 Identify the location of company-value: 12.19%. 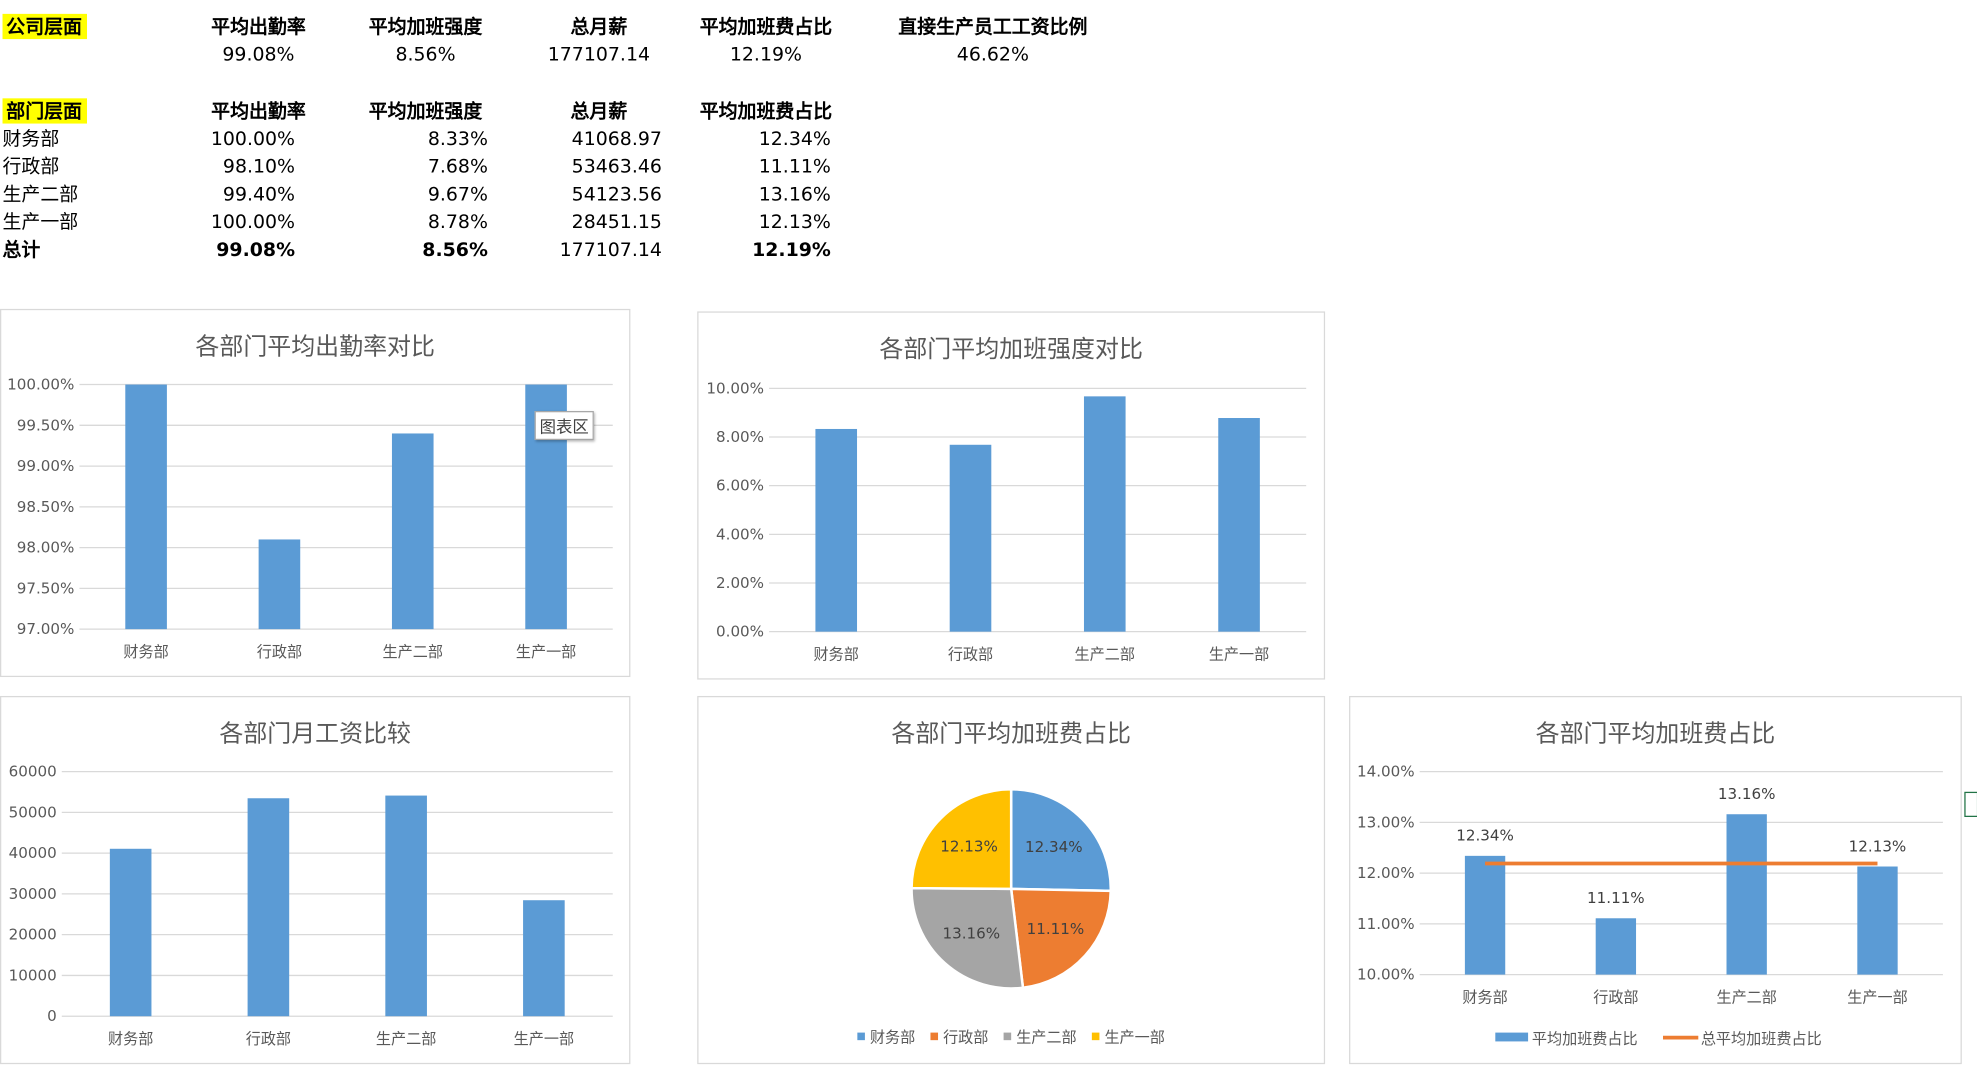
(765, 54).